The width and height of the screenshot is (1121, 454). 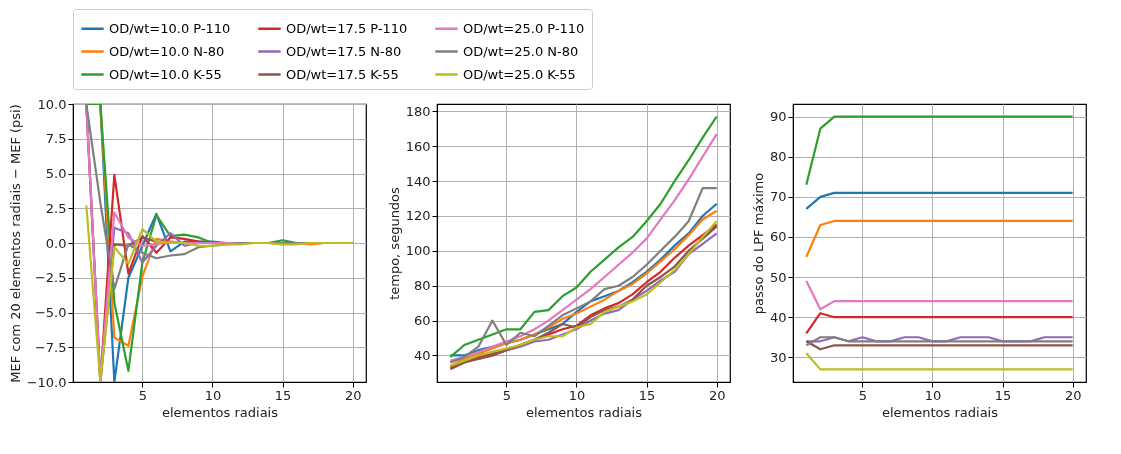 What do you see at coordinates (342, 74) in the screenshot?
I see `legend-label: OD/wt=17.5 K-55` at bounding box center [342, 74].